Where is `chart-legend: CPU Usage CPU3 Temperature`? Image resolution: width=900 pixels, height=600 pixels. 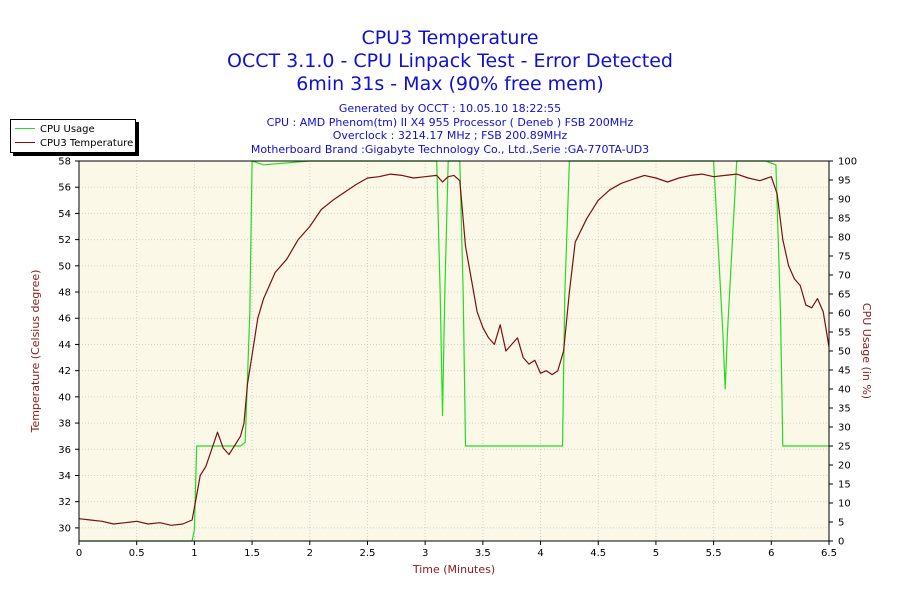 chart-legend: CPU Usage CPU3 Temperature is located at coordinates (73, 136).